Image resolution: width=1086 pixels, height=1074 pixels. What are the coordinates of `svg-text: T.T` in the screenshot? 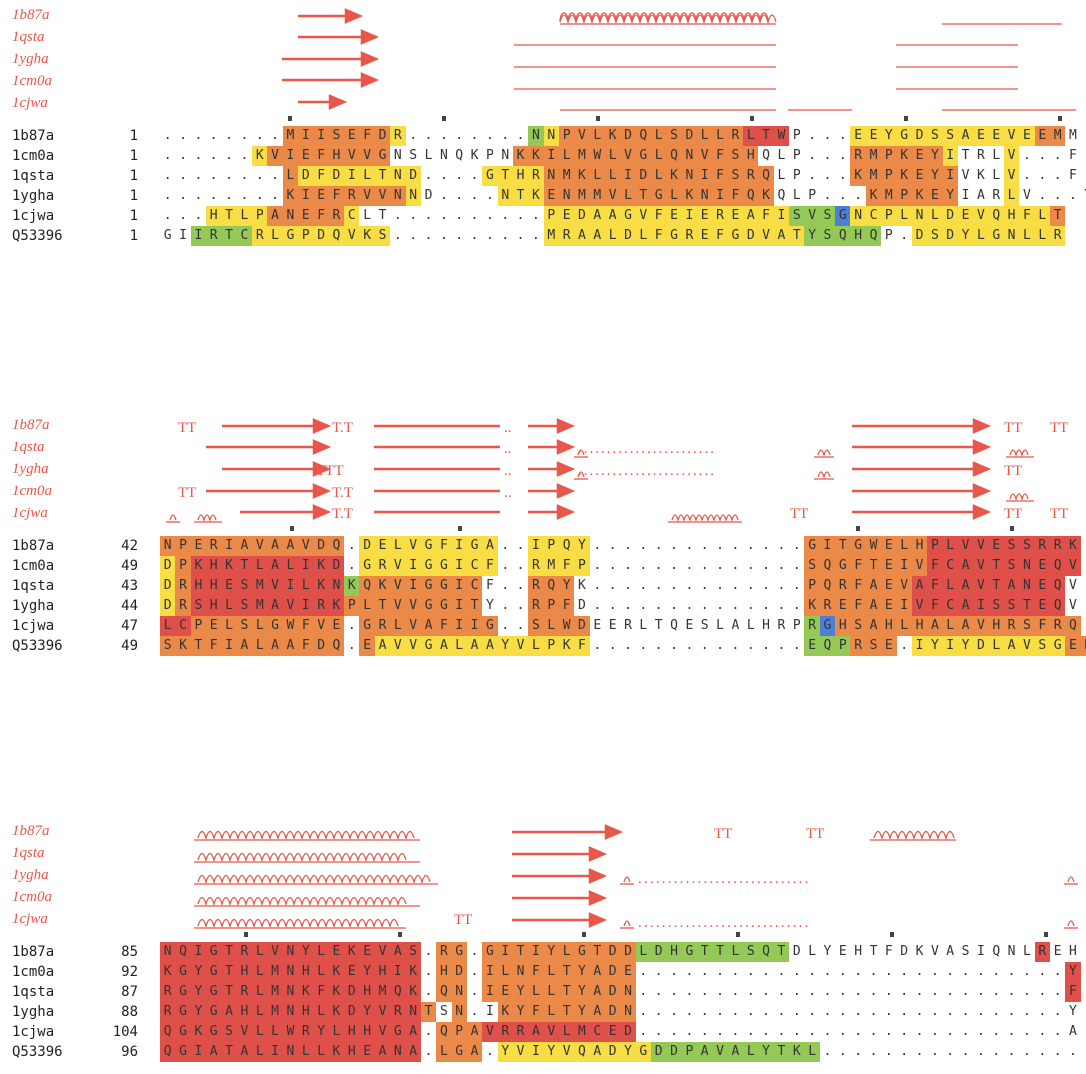 It's located at (342, 493).